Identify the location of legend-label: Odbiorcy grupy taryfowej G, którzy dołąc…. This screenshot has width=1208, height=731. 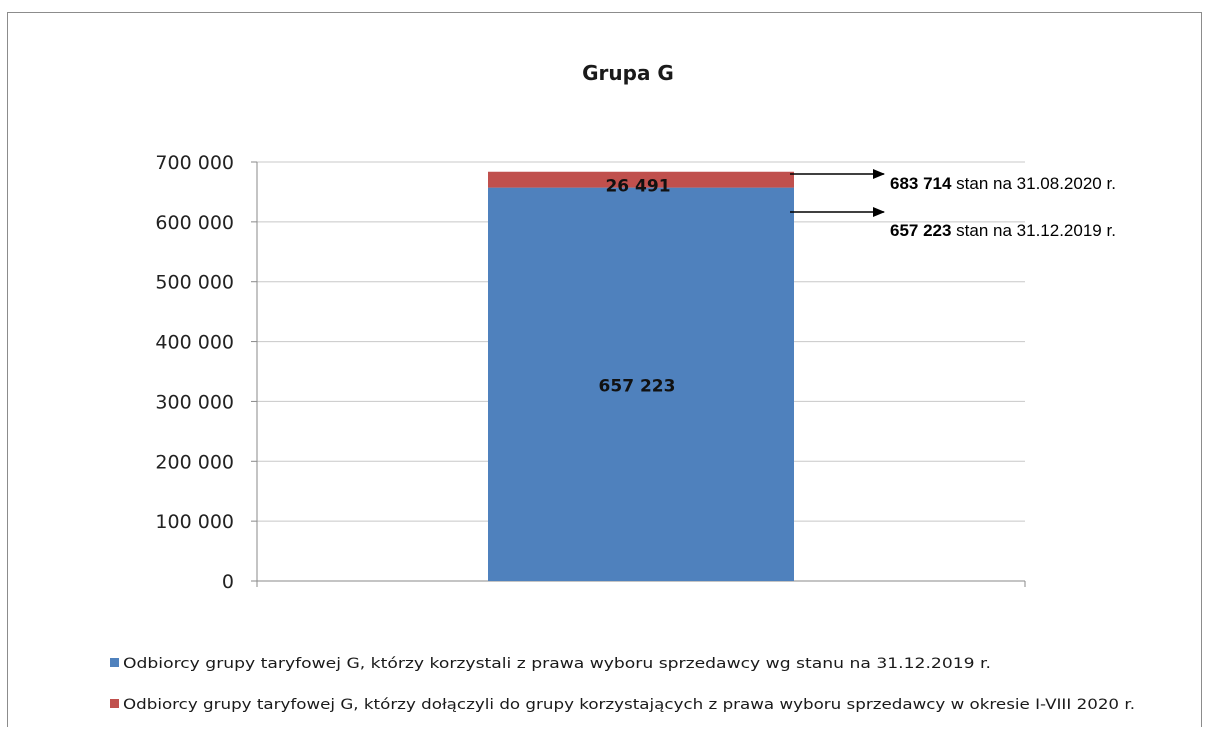
(629, 705).